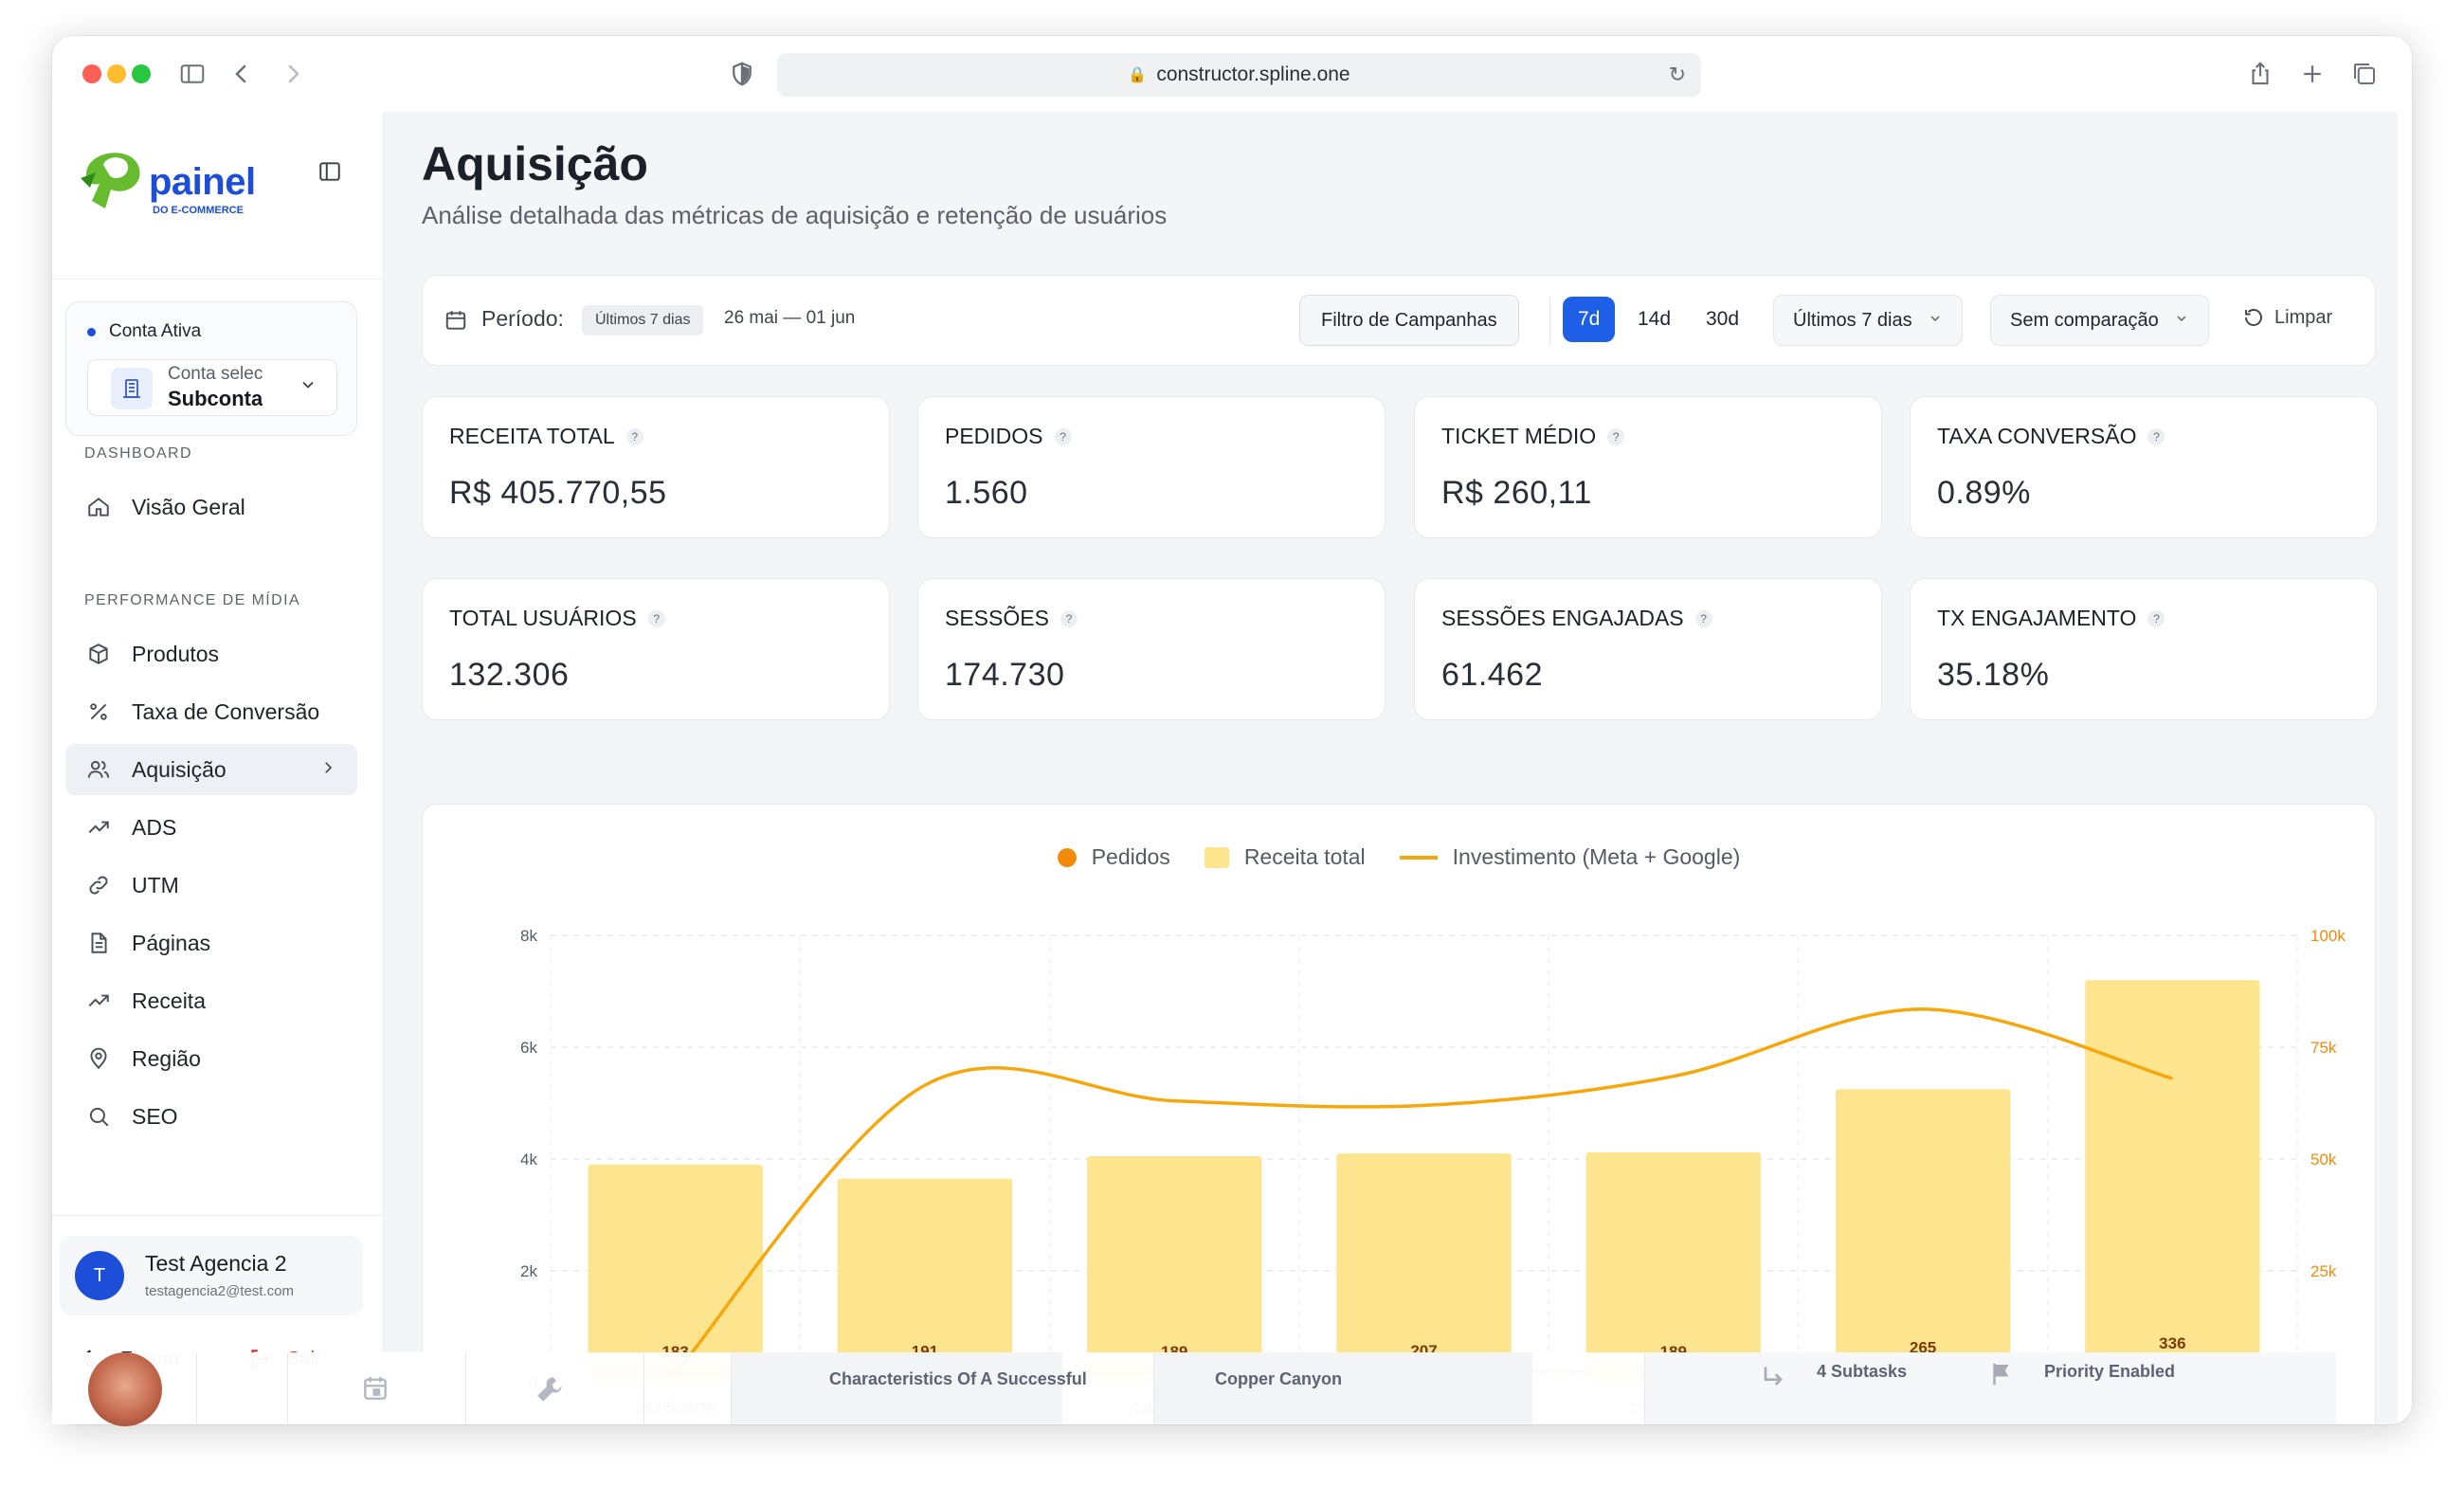 The width and height of the screenshot is (2464, 1486). I want to click on sidebar-toggle-icon, so click(192, 74).